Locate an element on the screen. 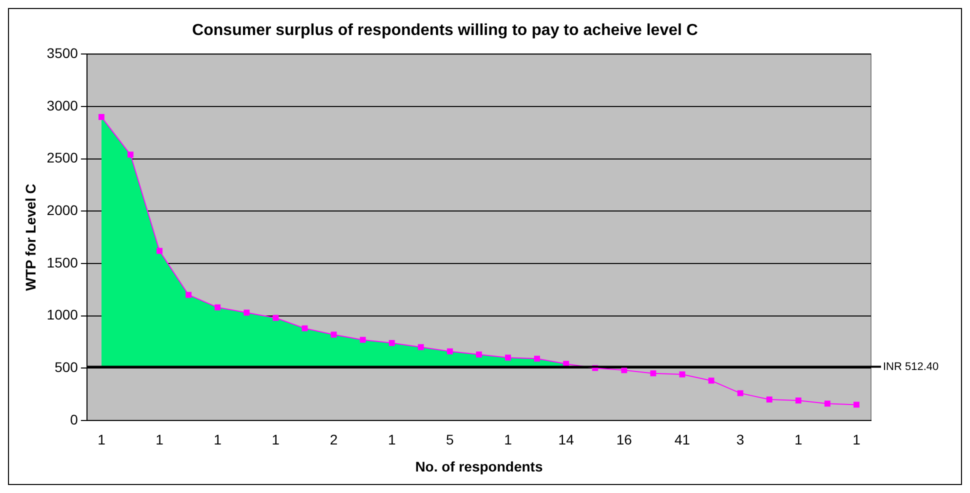 This screenshot has height=493, width=970. y-axis-title: WTP for Level C is located at coordinates (30, 237).